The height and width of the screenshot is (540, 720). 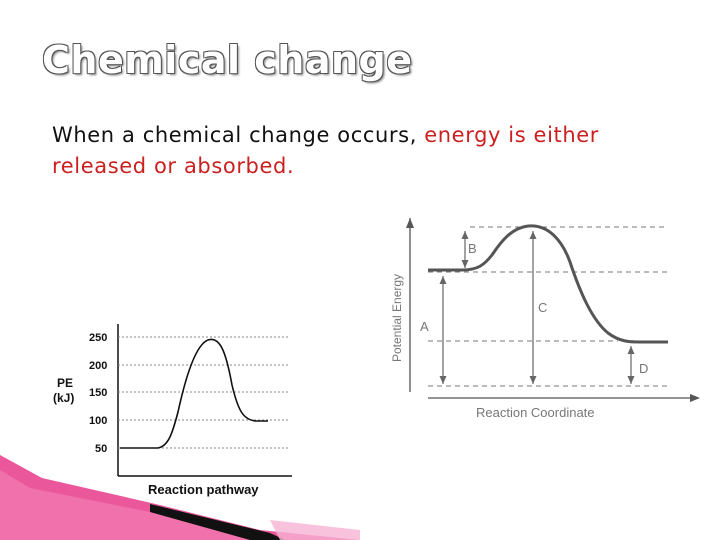 What do you see at coordinates (631, 380) in the screenshot?
I see `arrow-d-head-bottom` at bounding box center [631, 380].